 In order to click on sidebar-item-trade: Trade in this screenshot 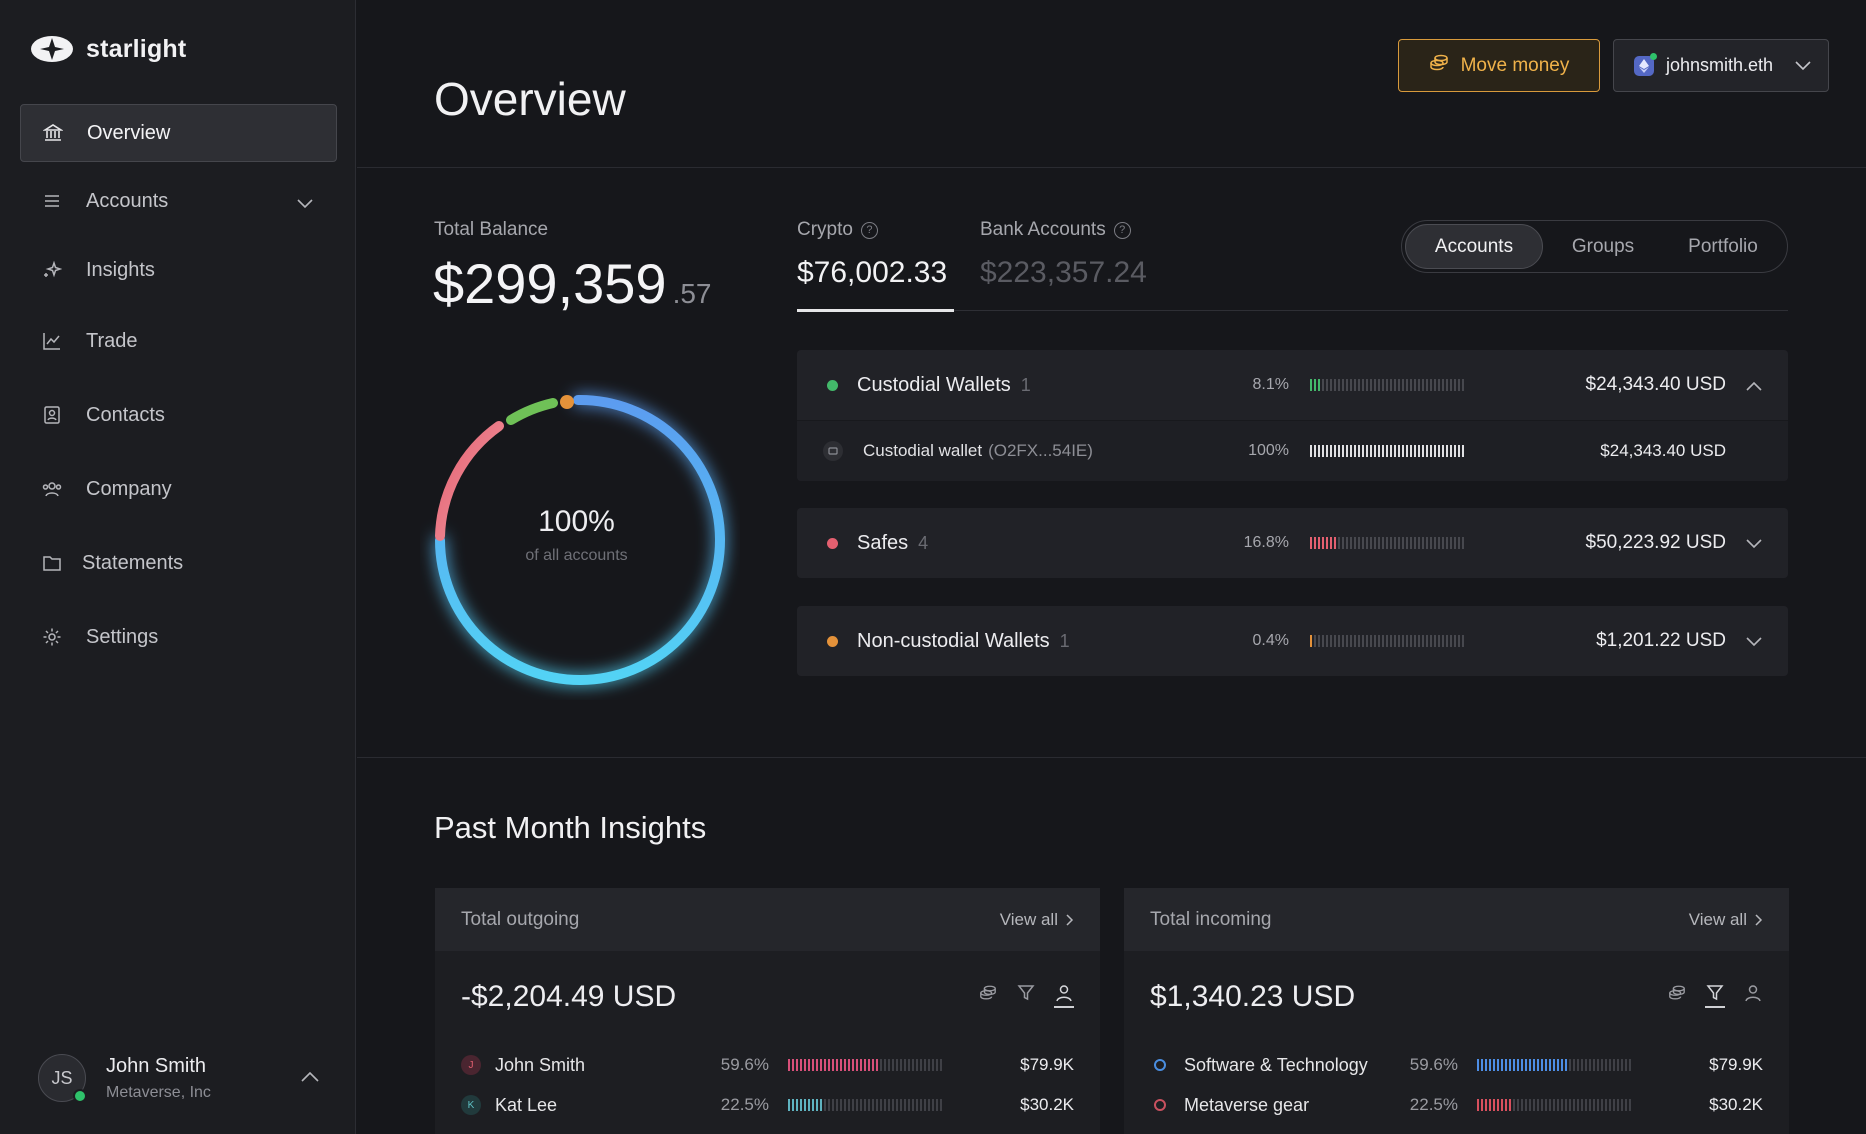, I will do `click(178, 341)`.